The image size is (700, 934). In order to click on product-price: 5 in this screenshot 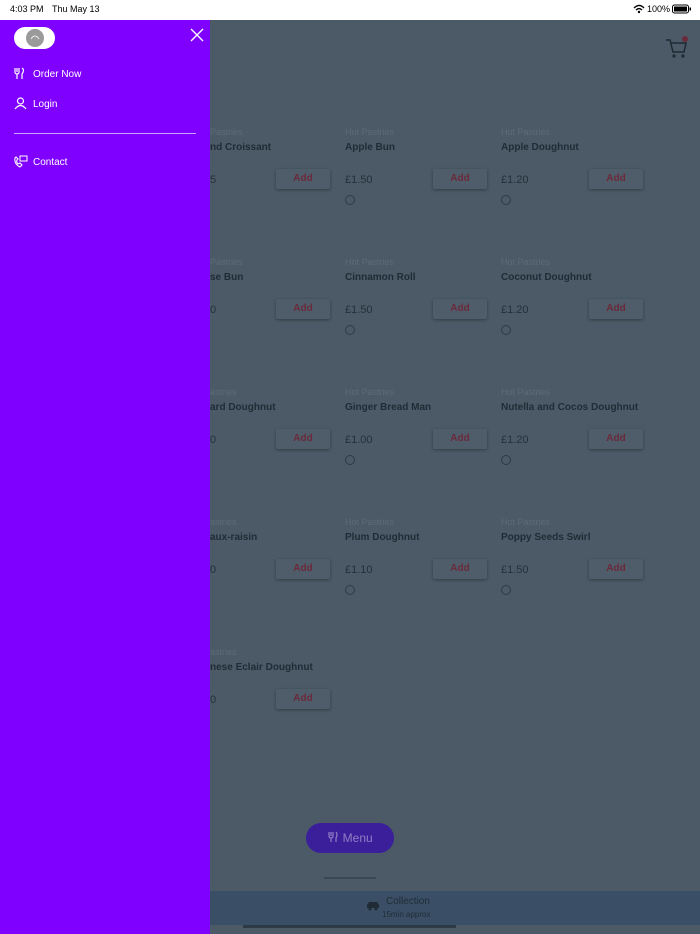, I will do `click(213, 180)`.